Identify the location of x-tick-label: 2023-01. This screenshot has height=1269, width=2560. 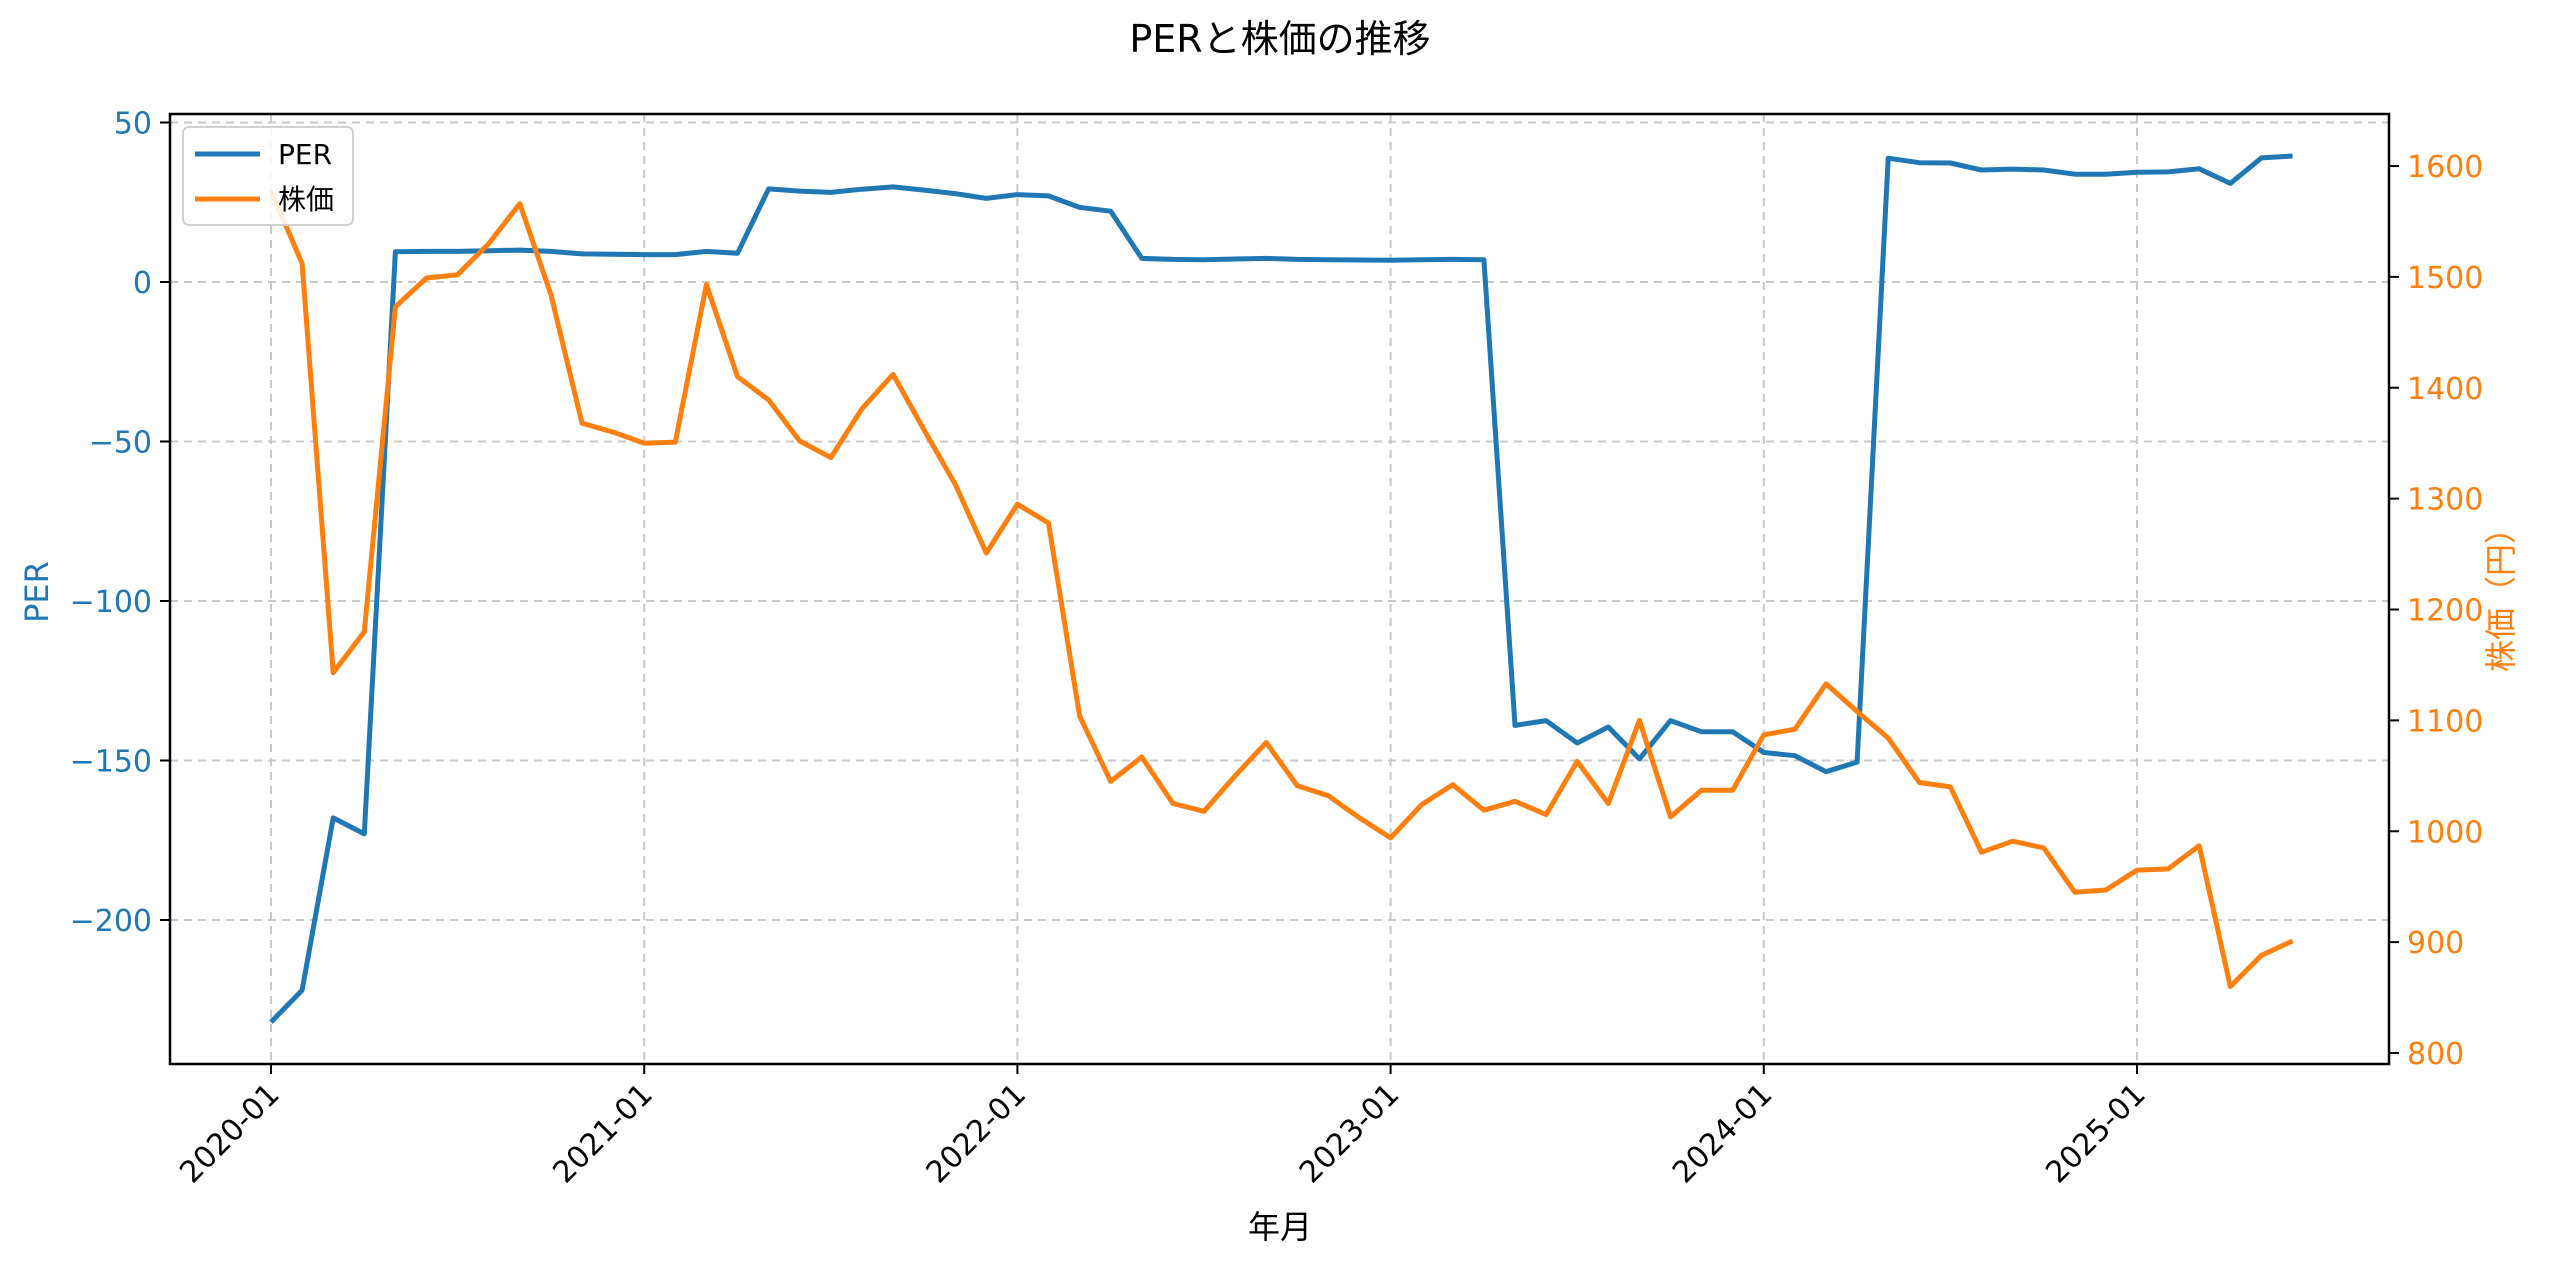
(1349, 1133).